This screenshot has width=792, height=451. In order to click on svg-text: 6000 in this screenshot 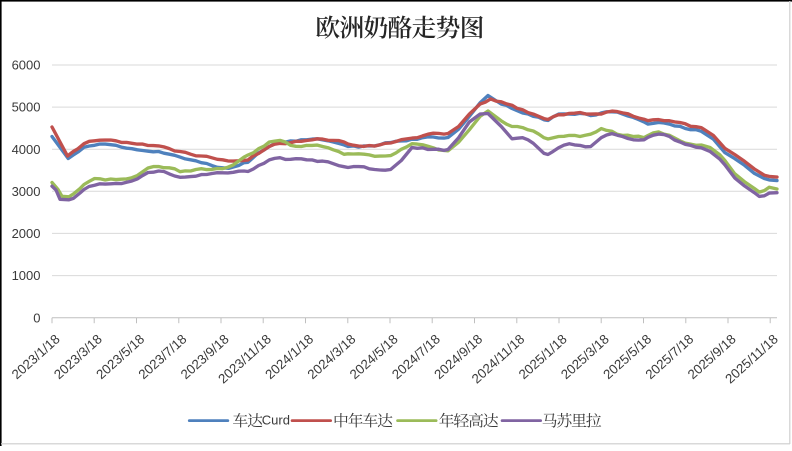, I will do `click(26, 65)`.